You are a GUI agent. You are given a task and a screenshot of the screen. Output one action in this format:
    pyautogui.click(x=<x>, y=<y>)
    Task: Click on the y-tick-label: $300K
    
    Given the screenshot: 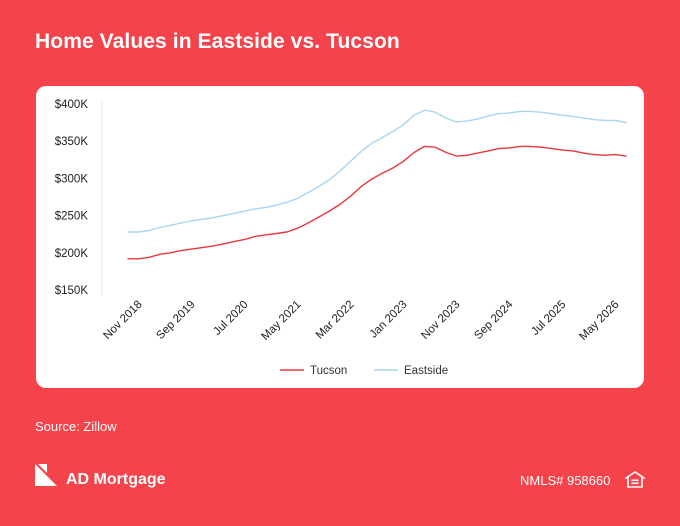 What is the action you would take?
    pyautogui.click(x=72, y=179)
    